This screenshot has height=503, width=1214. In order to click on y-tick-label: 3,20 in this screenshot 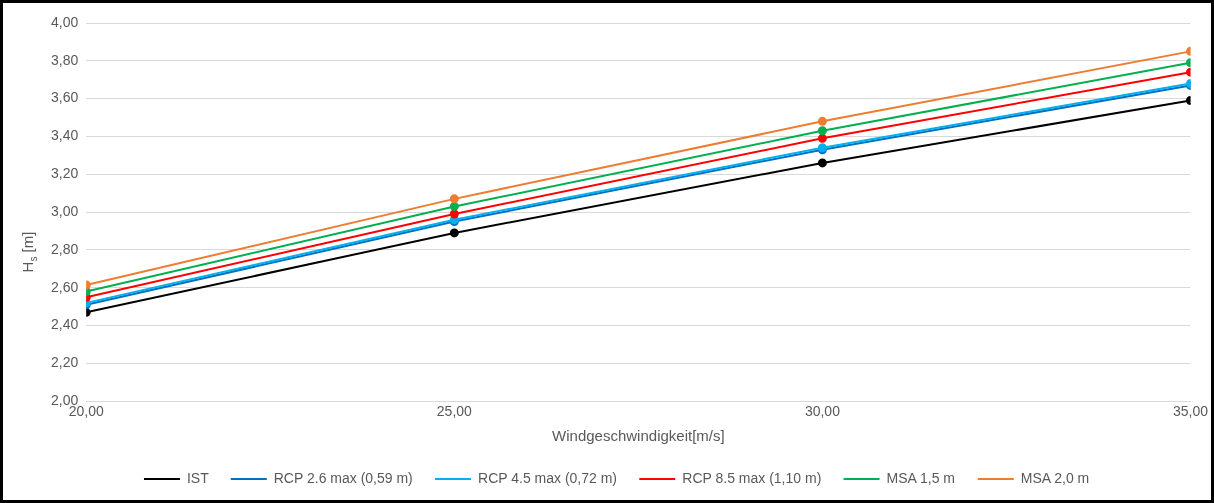, I will do `click(65, 173)`.